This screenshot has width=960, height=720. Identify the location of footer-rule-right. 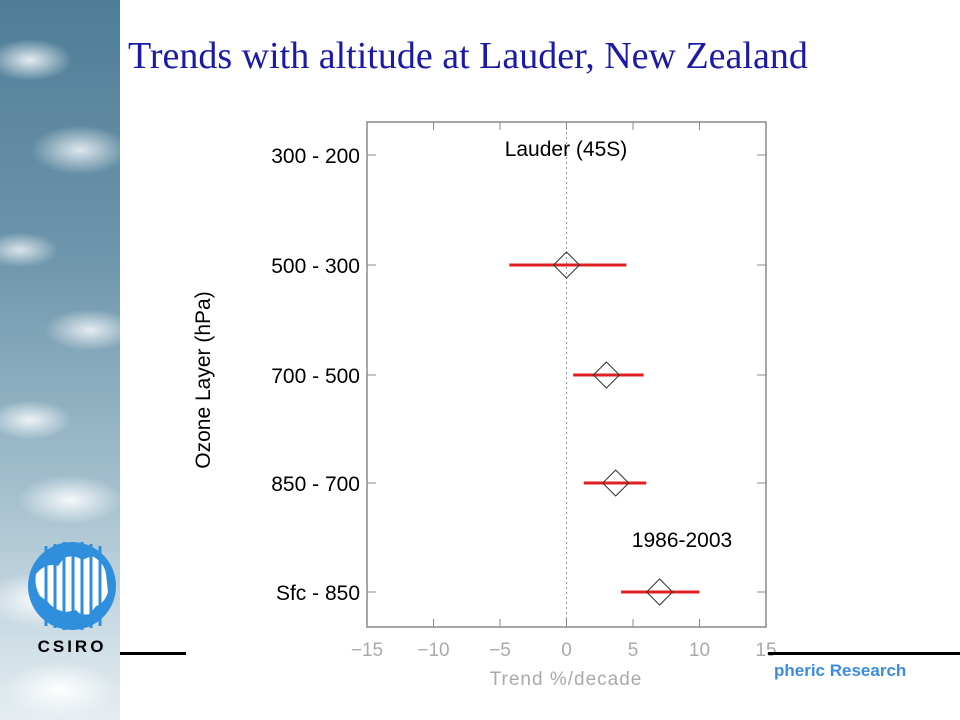
(864, 653).